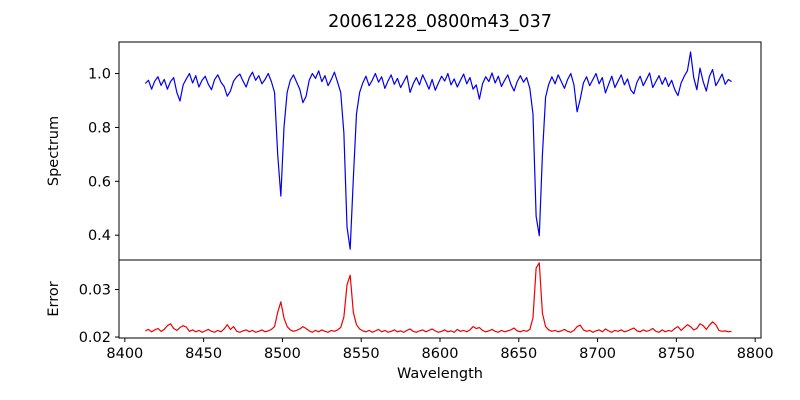  Describe the element at coordinates (440, 22) in the screenshot. I see `chart-title: 20061228_0800m43_037` at that location.